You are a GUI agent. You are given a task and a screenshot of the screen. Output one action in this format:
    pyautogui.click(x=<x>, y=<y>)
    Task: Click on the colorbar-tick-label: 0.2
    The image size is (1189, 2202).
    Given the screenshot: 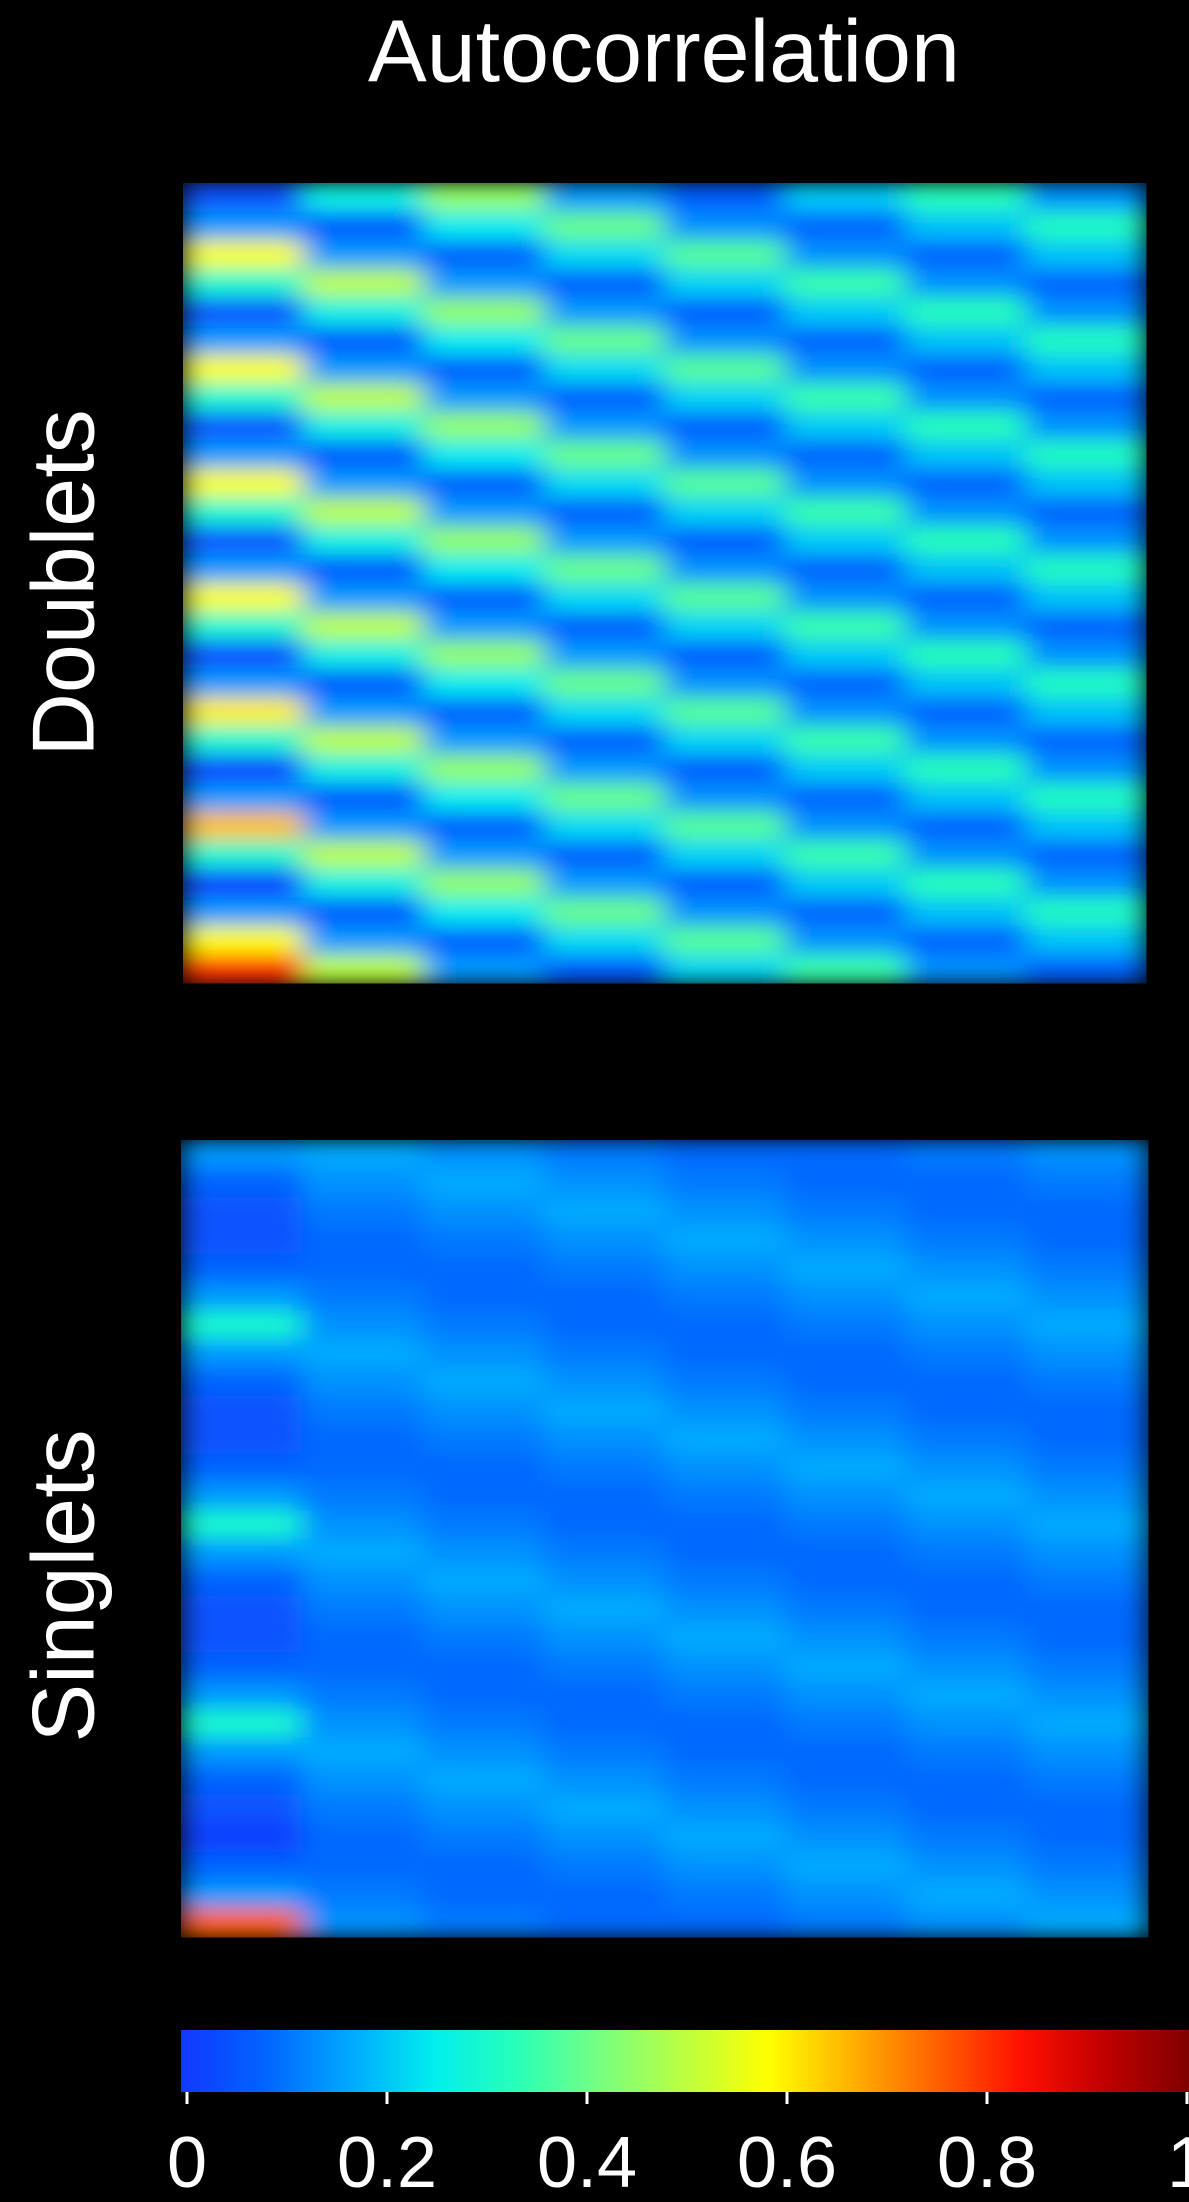 What is the action you would take?
    pyautogui.click(x=387, y=2162)
    